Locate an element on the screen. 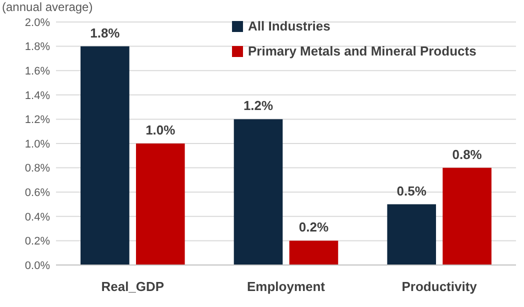 This screenshot has width=524, height=307. x-tick-label: Employment is located at coordinates (286, 286).